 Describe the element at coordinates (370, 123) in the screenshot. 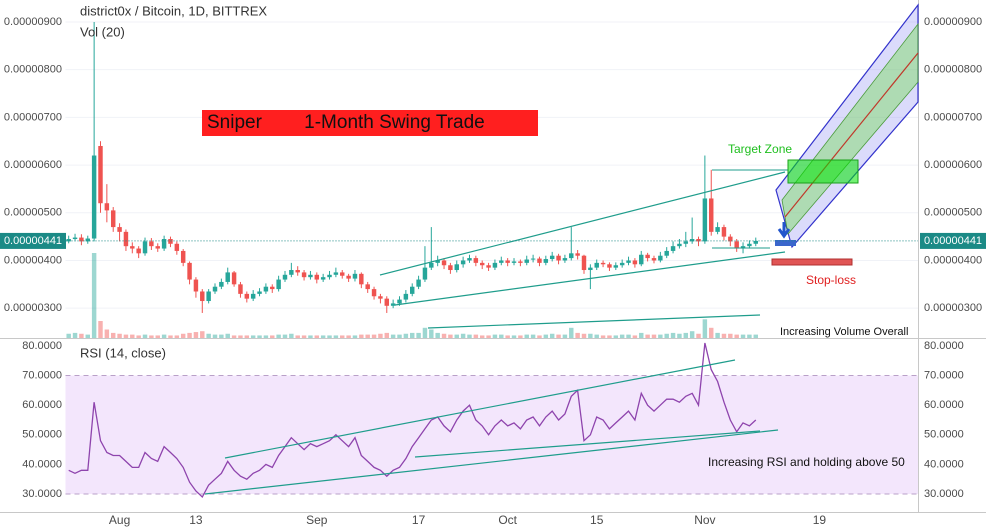

I see `banner` at that location.